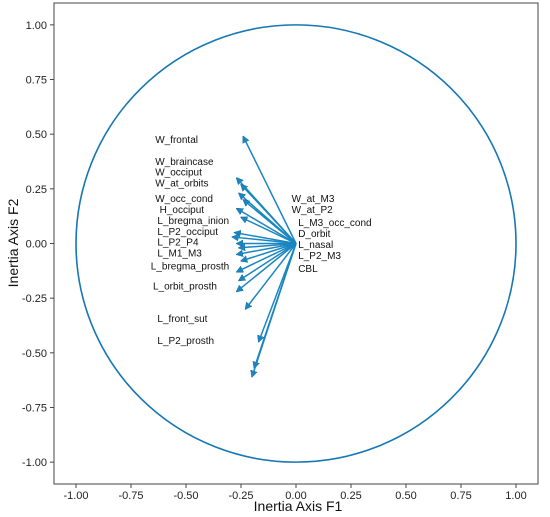 The height and width of the screenshot is (517, 550). Describe the element at coordinates (313, 199) in the screenshot. I see `variable-label: W_at_M3` at that location.